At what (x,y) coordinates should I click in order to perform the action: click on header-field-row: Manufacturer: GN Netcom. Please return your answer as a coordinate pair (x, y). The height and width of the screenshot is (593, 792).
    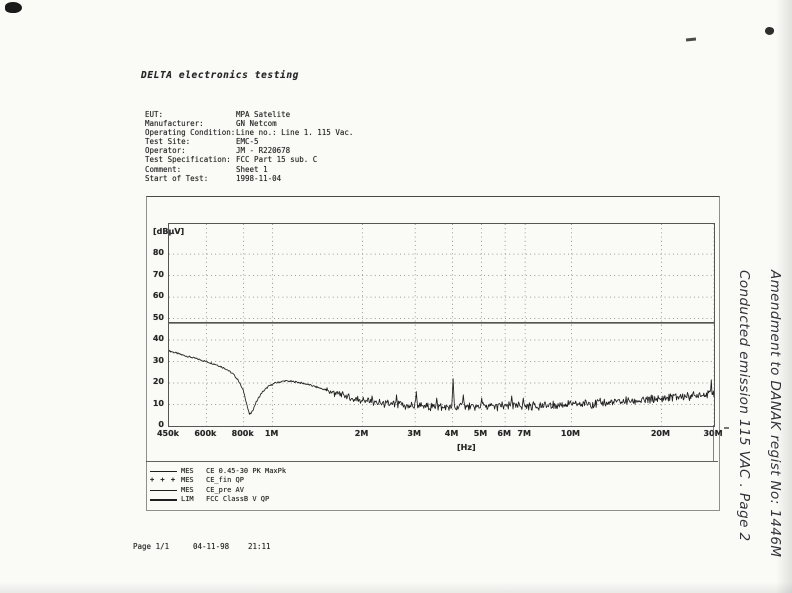
    Looking at the image, I should click on (249, 123).